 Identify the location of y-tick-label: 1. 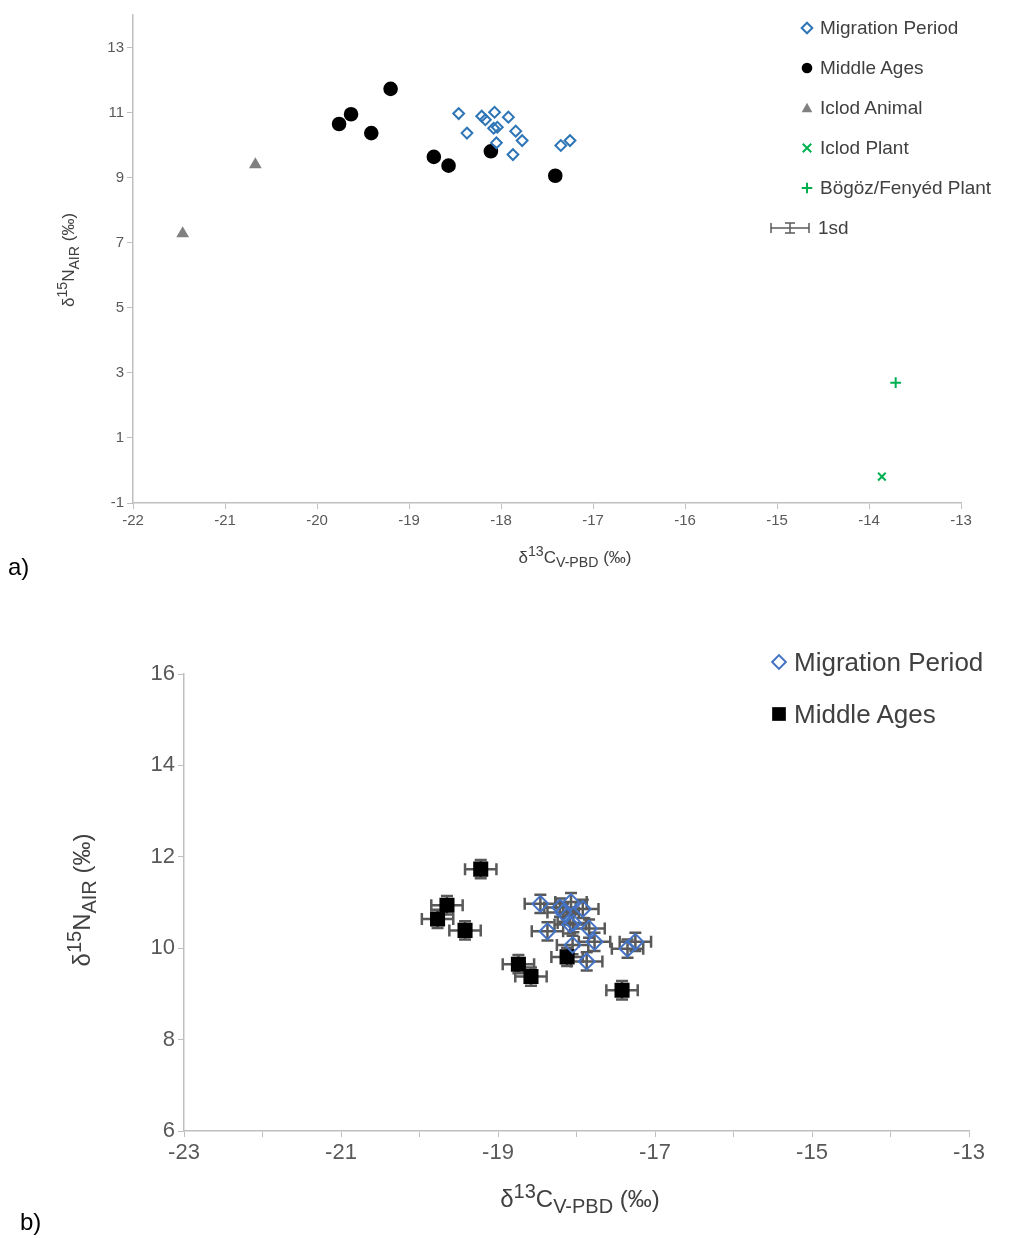
(119, 437).